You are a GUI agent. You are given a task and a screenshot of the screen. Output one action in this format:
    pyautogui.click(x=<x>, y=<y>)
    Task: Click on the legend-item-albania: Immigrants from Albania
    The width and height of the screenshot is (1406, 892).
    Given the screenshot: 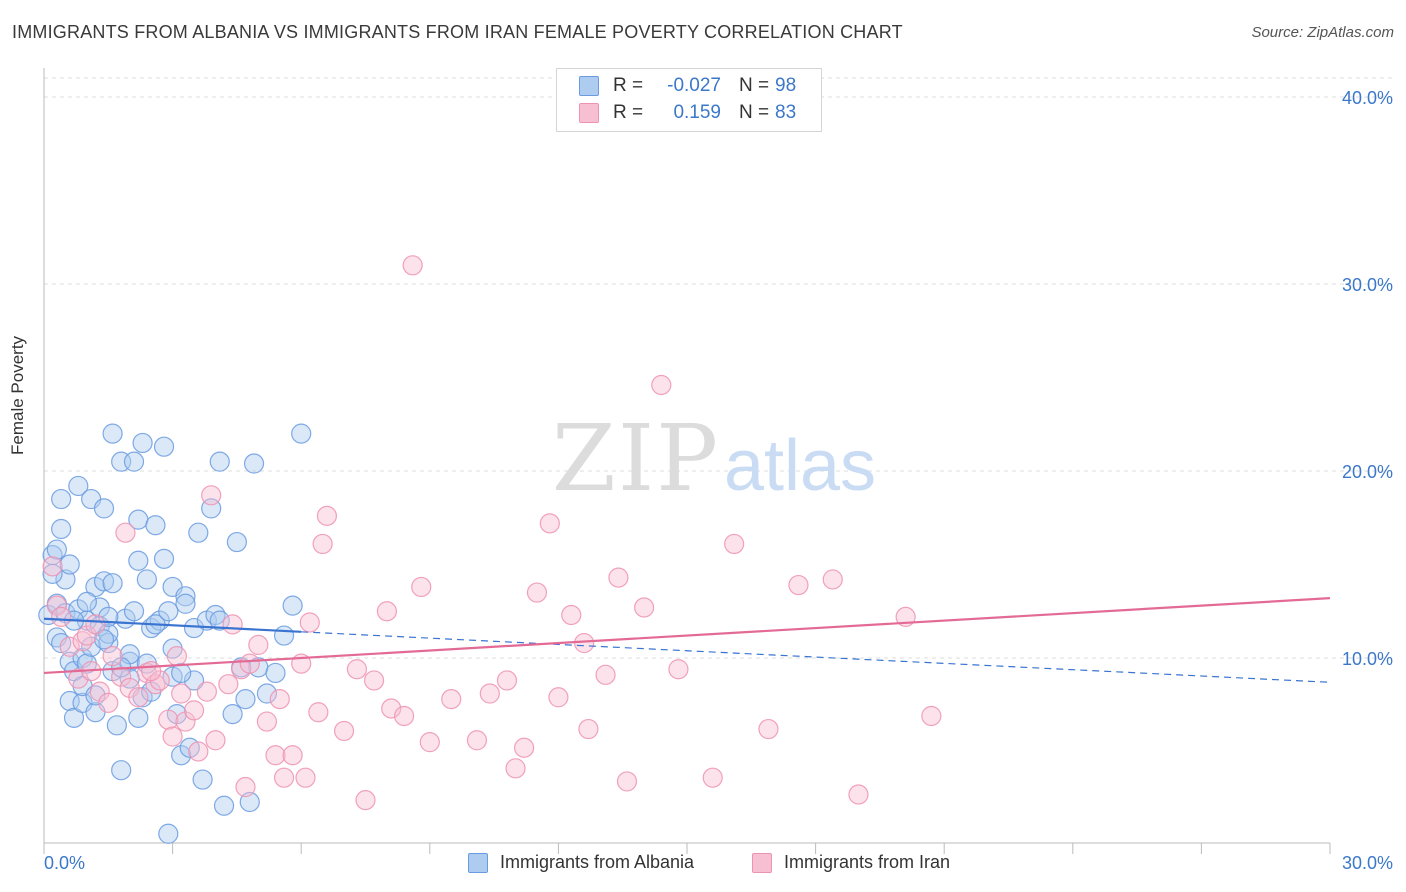 What is the action you would take?
    pyautogui.click(x=581, y=862)
    